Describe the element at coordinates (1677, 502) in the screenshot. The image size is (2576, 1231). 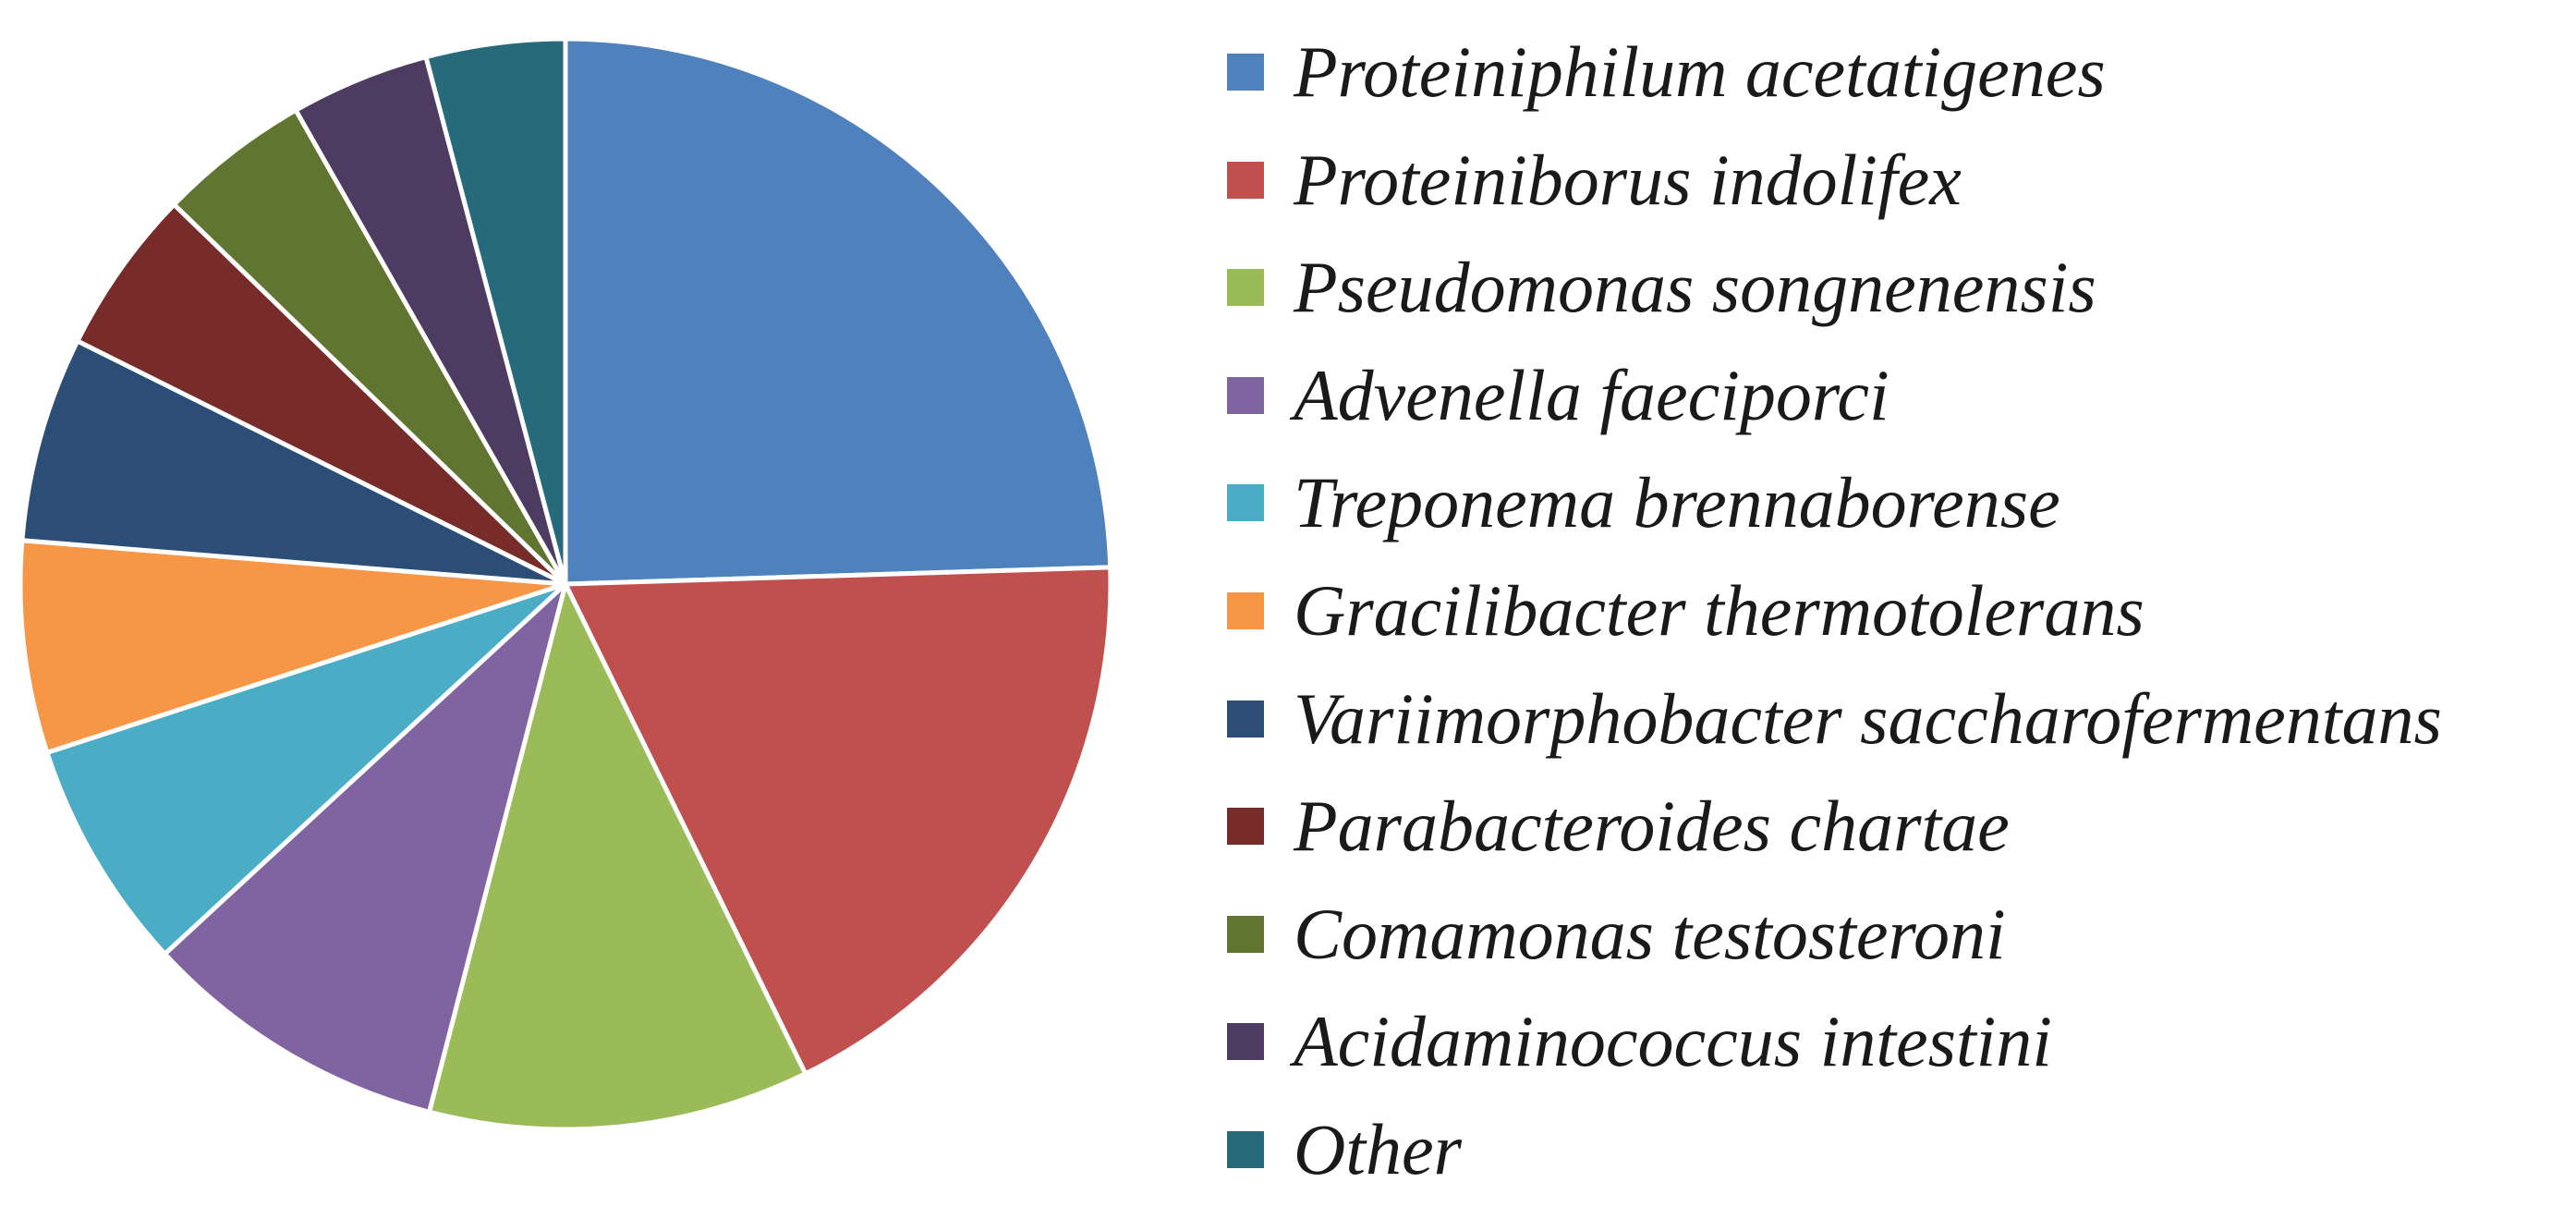
I see `legend-label: Treponema brennaborense` at that location.